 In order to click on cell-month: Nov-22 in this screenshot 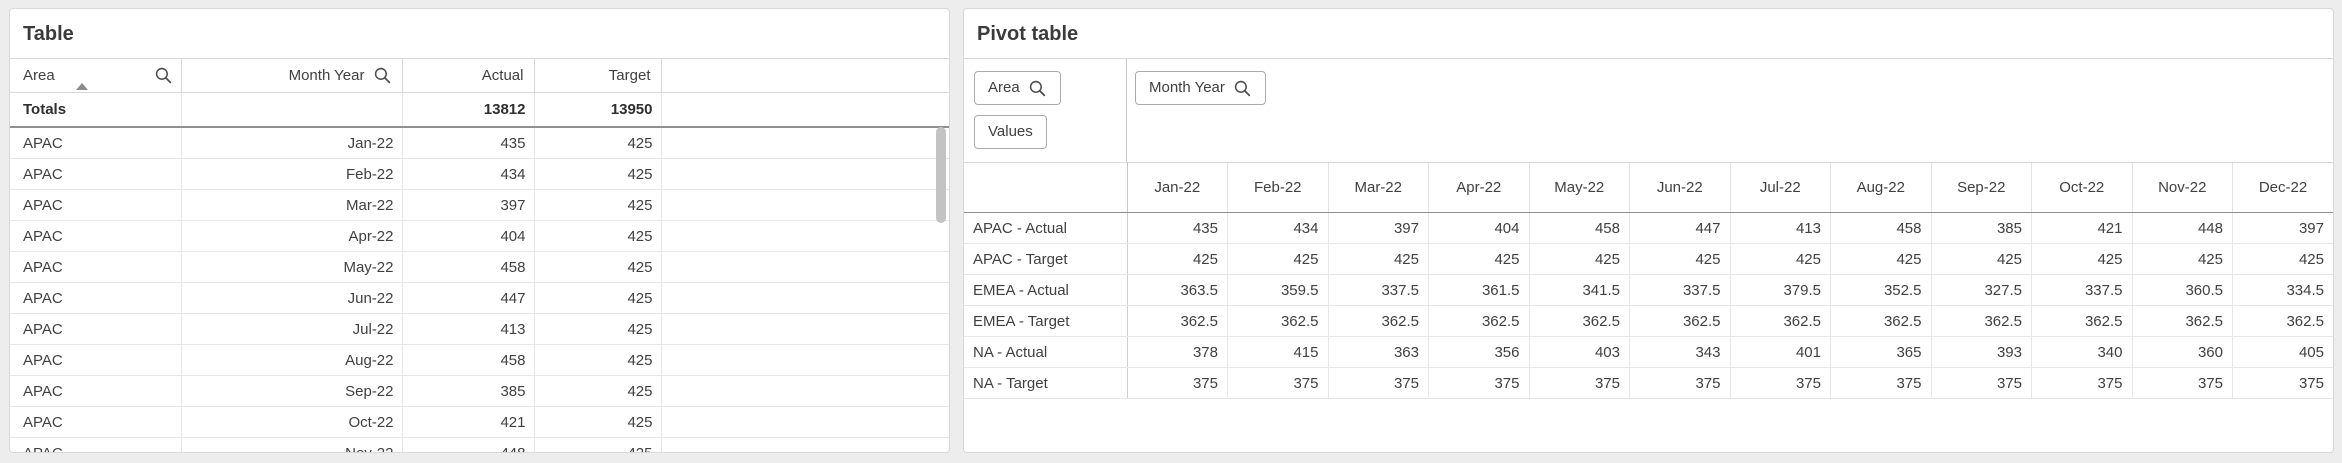, I will do `click(292, 444)`.